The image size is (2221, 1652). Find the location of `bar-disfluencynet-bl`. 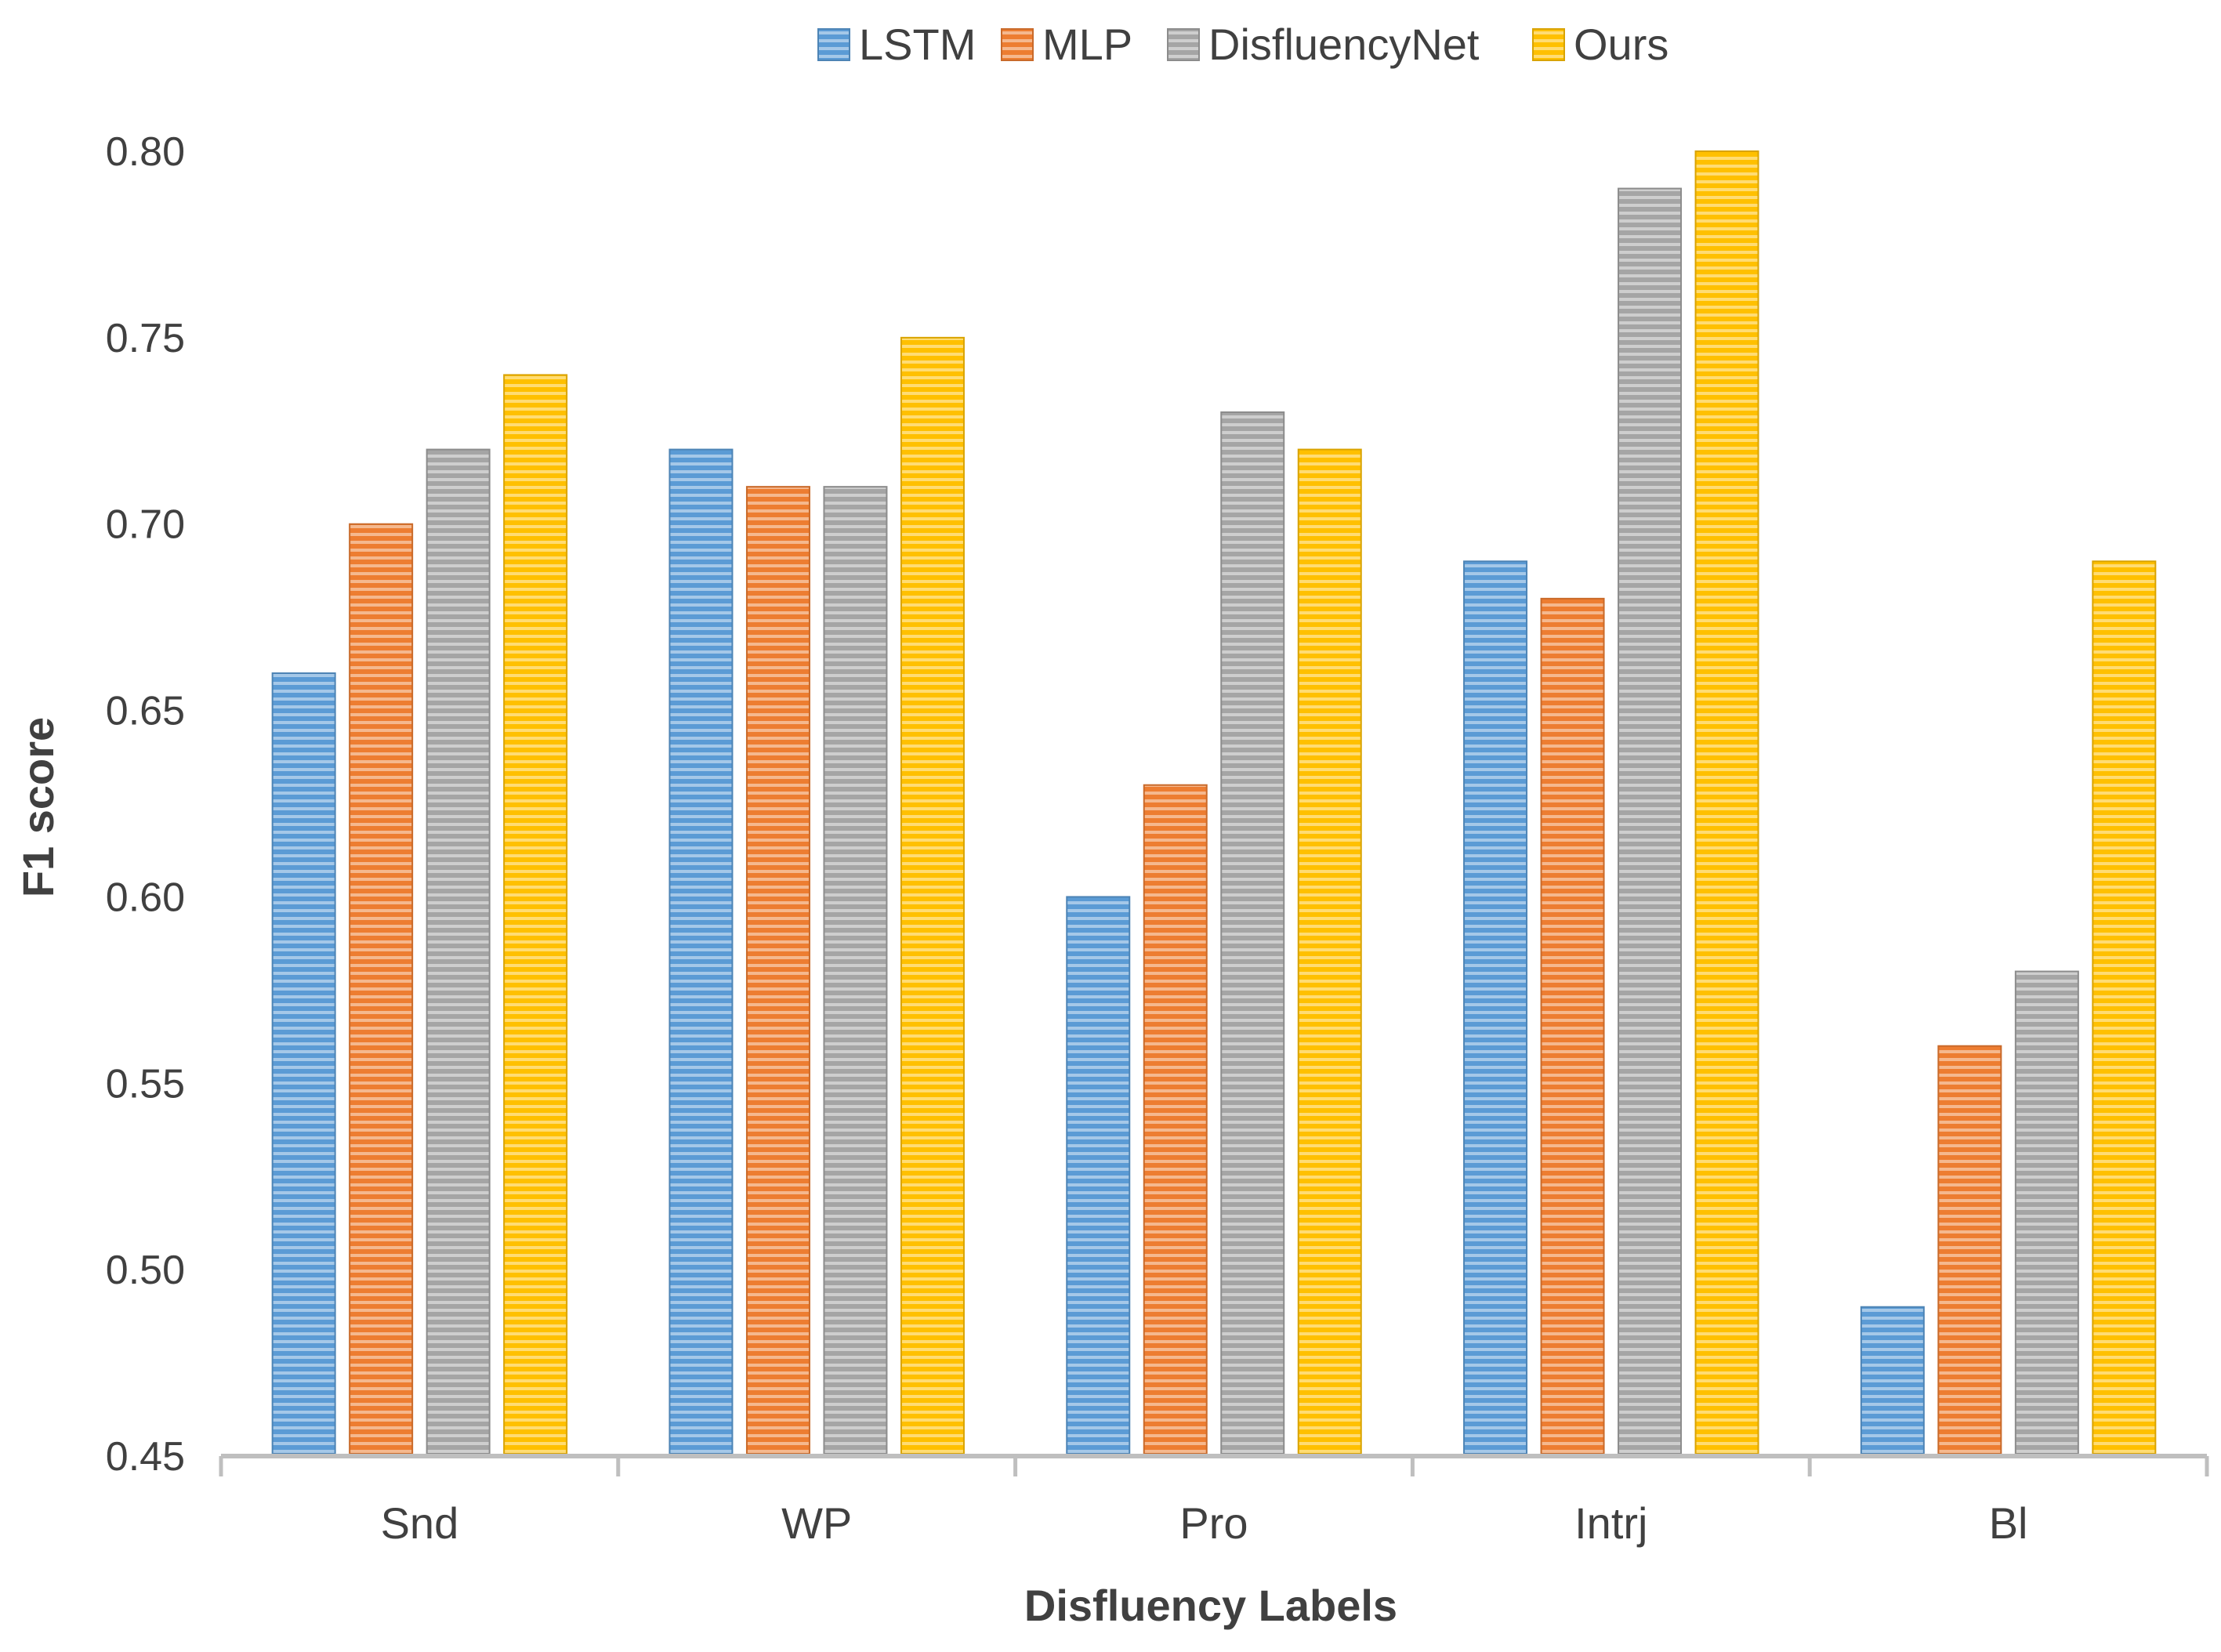

bar-disfluencynet-bl is located at coordinates (2046, 1212).